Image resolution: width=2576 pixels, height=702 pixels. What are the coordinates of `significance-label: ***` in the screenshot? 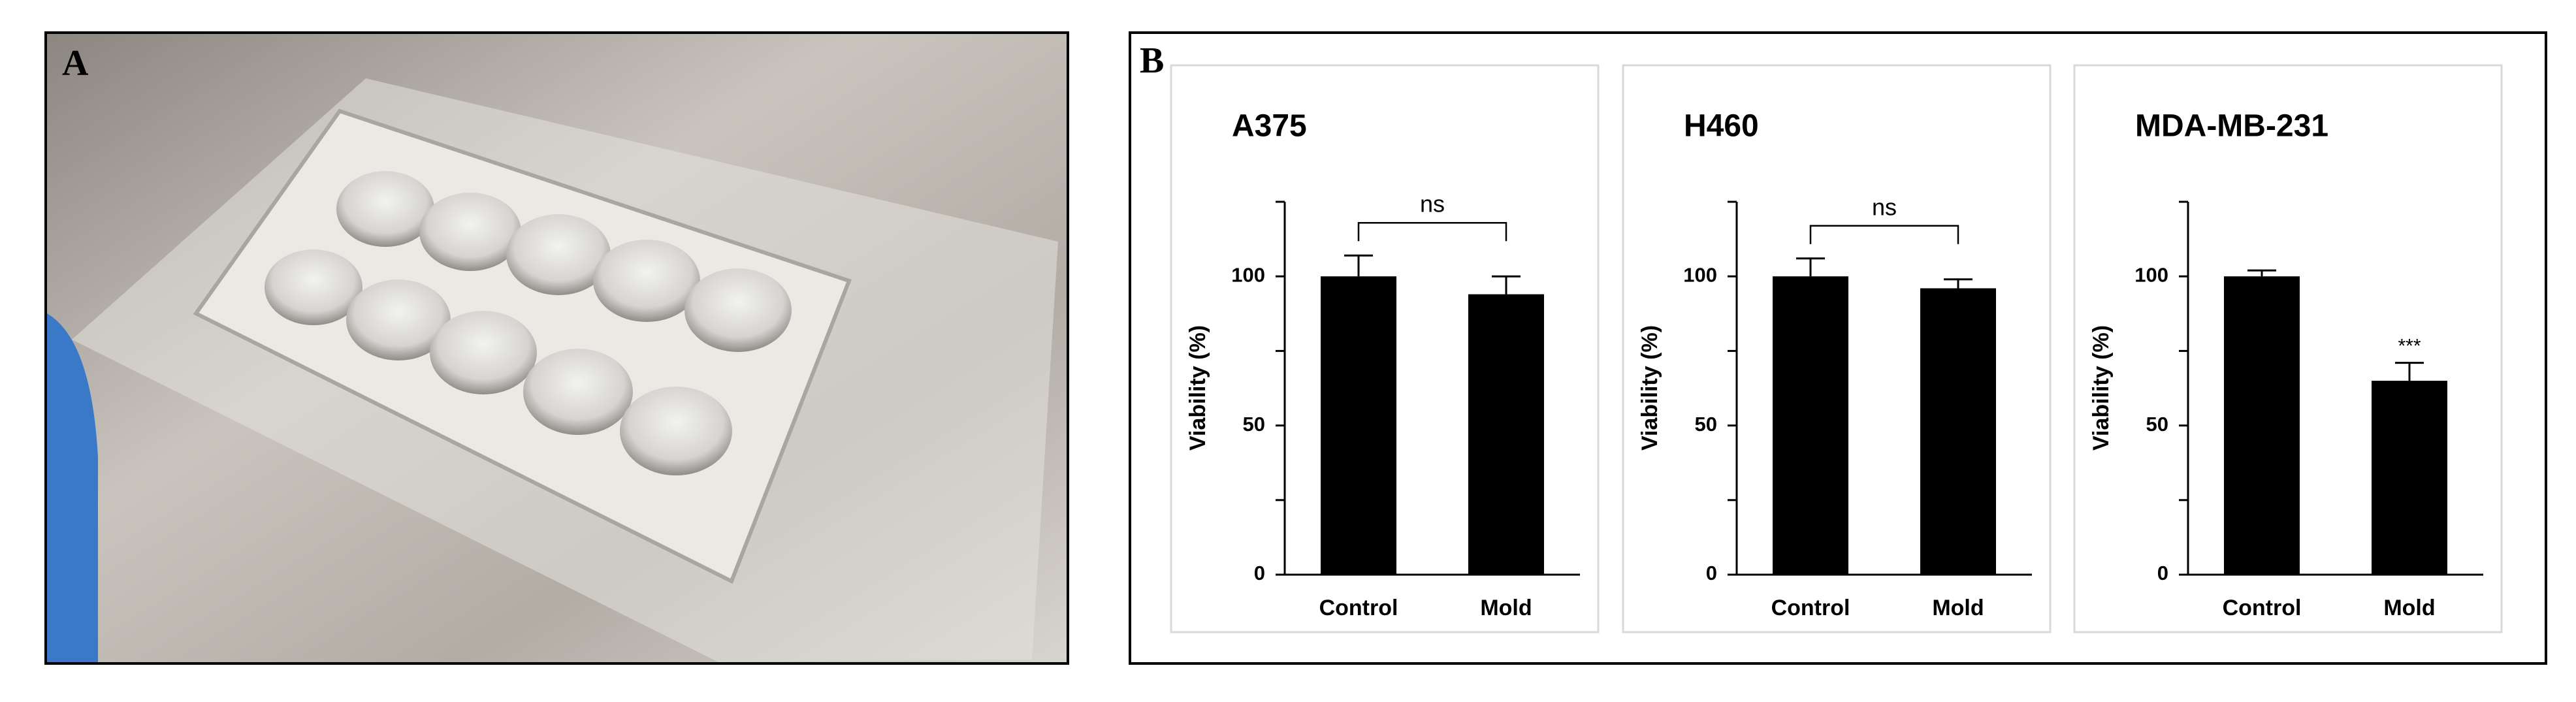 It's located at (2409, 346).